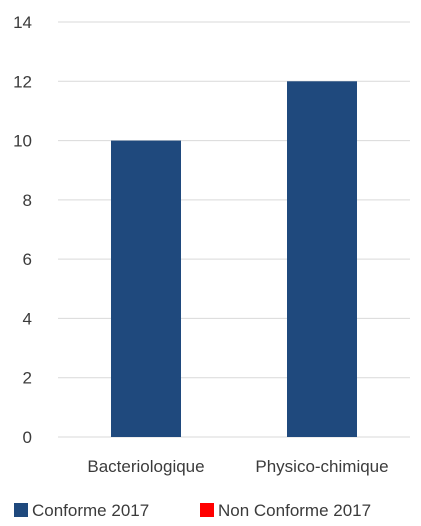  Describe the element at coordinates (145, 466) in the screenshot. I see `x-category-label: Bacteriologique` at that location.